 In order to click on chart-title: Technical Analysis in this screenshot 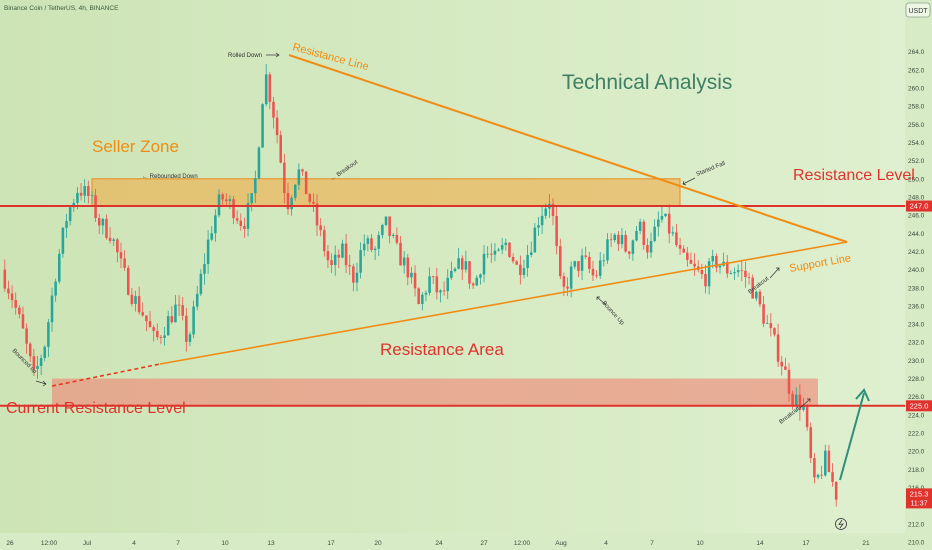, I will do `click(647, 82)`.